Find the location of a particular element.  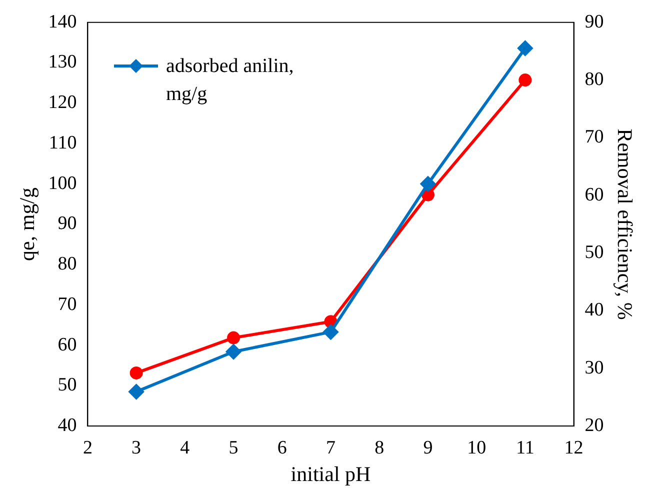

x-tick-label: 10 is located at coordinates (476, 447).